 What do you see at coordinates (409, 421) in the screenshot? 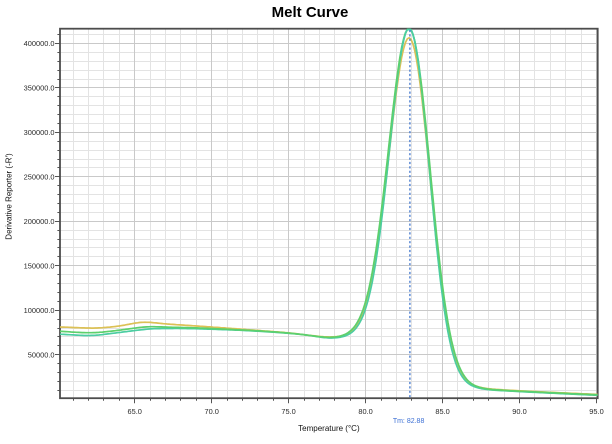
I see `svg-text: Tm: 82.88` at bounding box center [409, 421].